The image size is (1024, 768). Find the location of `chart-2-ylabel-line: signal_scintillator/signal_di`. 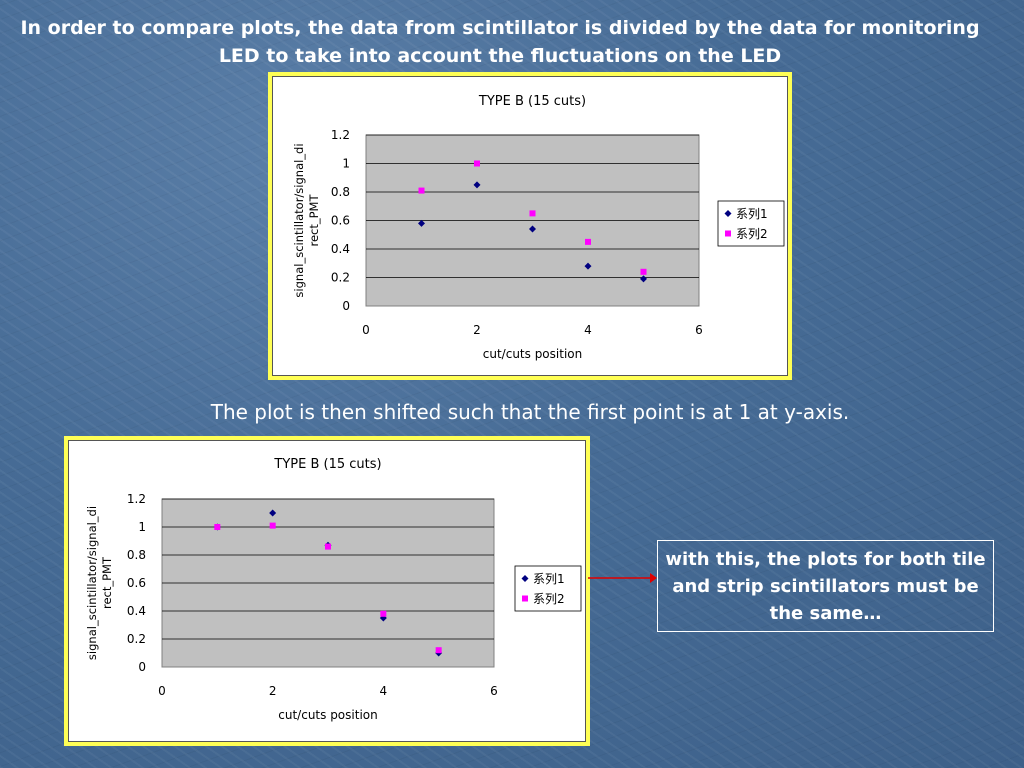

chart-2-ylabel-line: signal_scintillator/signal_di is located at coordinates (92, 583).